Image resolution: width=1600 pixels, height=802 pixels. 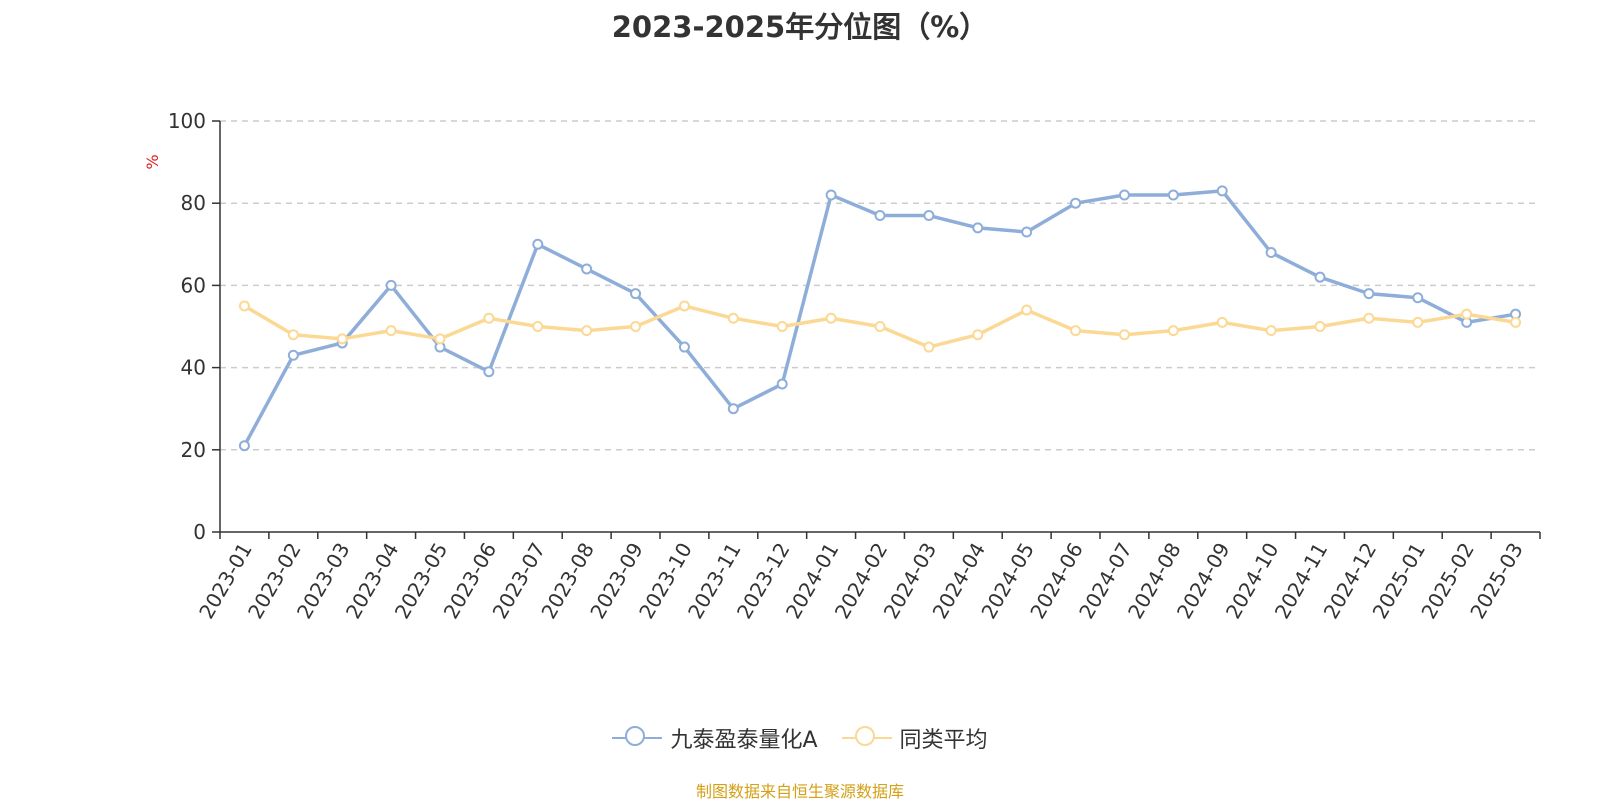 What do you see at coordinates (152, 161) in the screenshot?
I see `y-axis-unit: %` at bounding box center [152, 161].